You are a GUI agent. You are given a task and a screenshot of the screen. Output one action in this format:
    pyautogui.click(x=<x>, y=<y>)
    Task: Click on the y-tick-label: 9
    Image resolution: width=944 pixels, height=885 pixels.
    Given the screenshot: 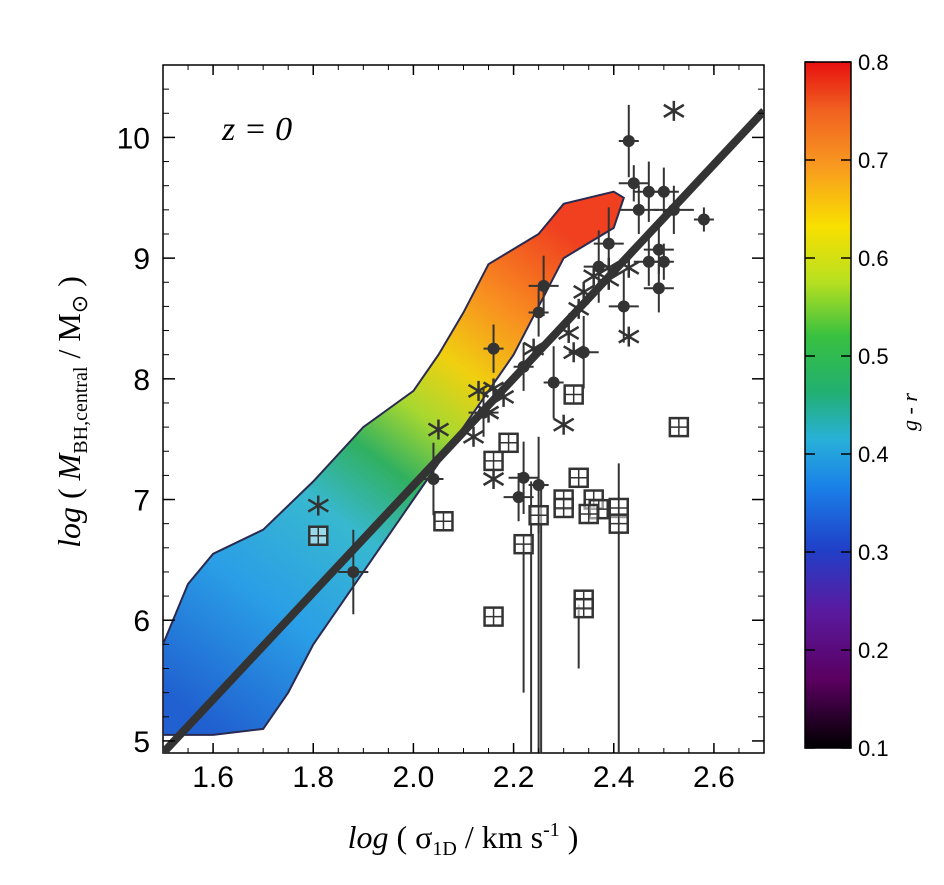 What is the action you would take?
    pyautogui.click(x=141, y=259)
    